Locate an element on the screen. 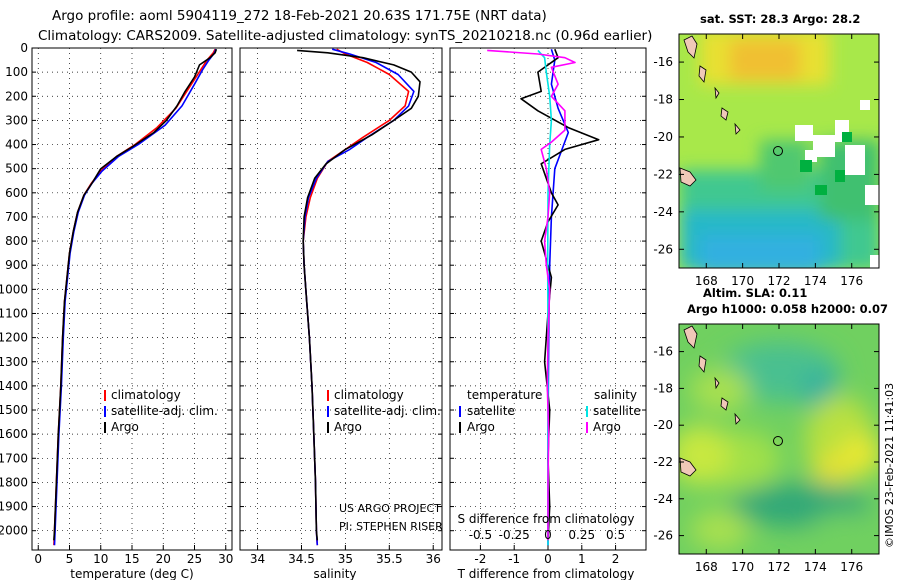  sla-map-title: Altim. SLA: 0.11 is located at coordinates (755, 293).